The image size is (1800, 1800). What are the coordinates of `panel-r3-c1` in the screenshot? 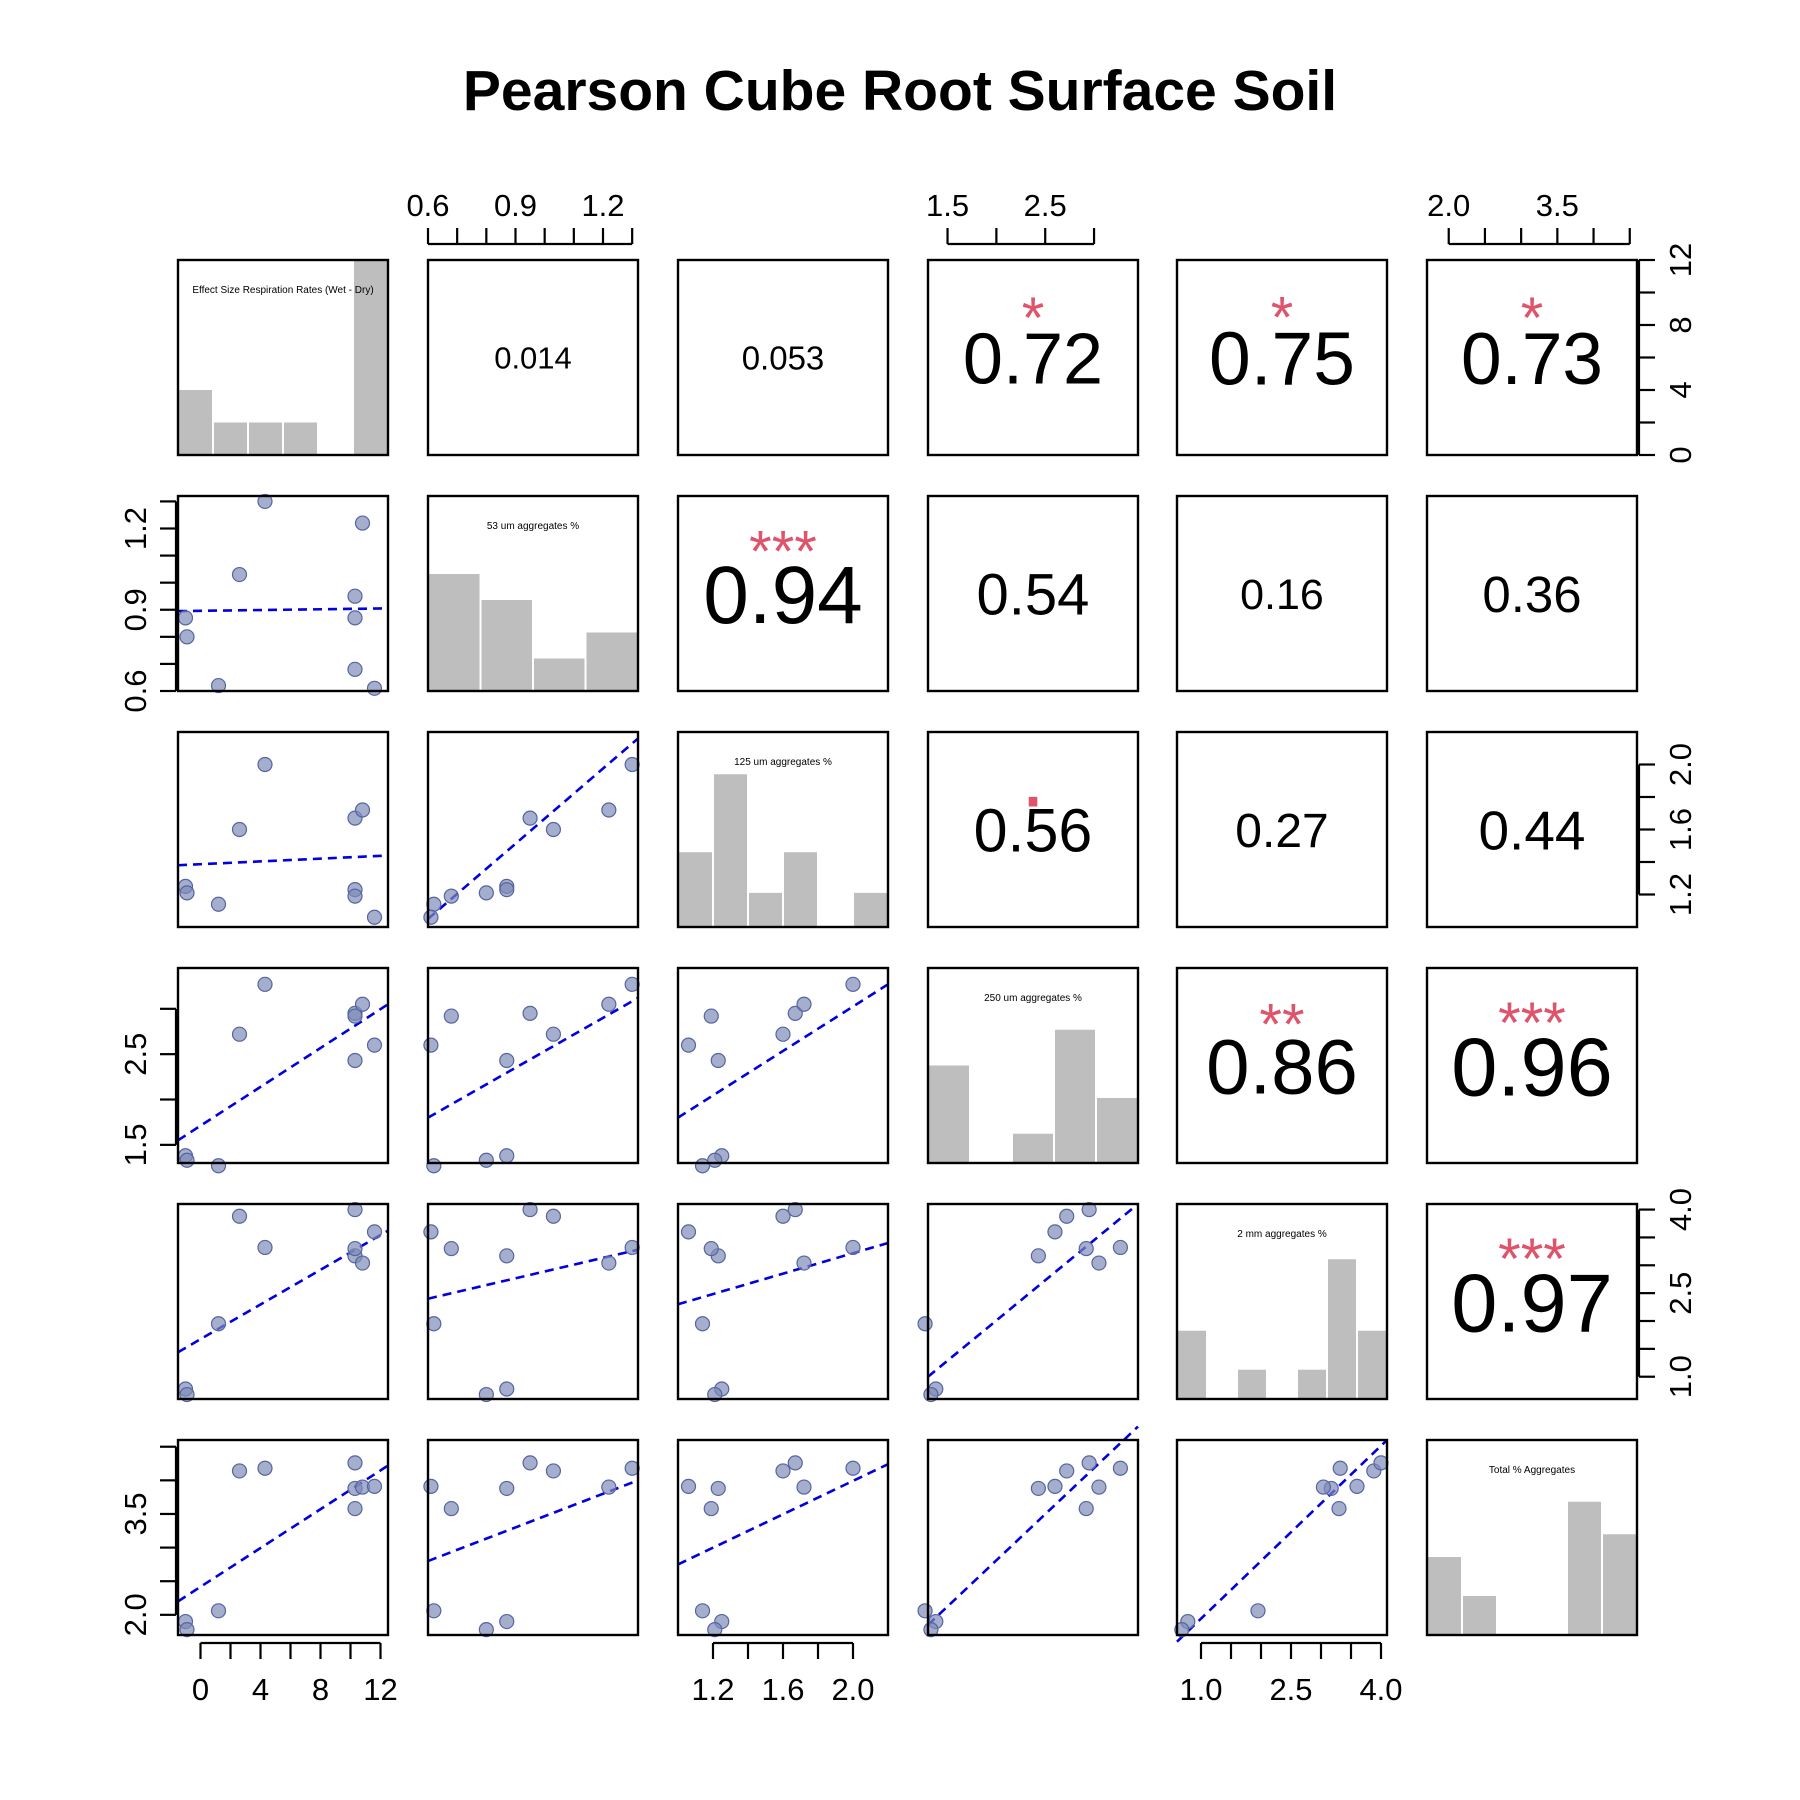 It's located at (531, 1070).